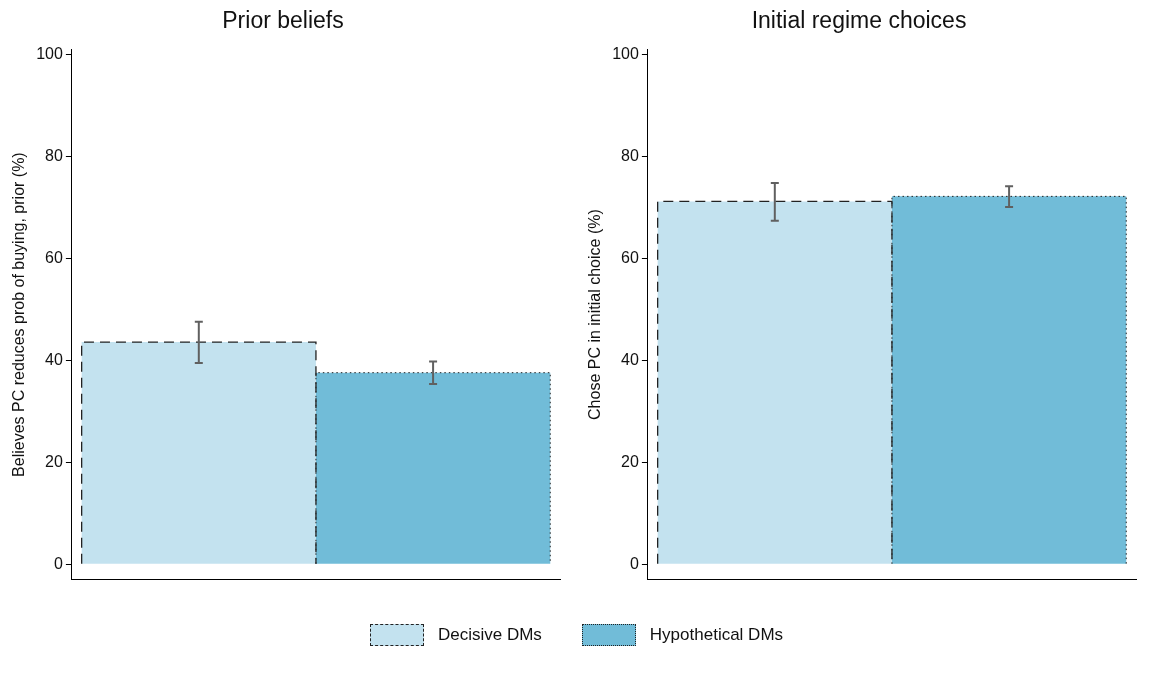  I want to click on legend-label: Decisive DMs, so click(489, 635).